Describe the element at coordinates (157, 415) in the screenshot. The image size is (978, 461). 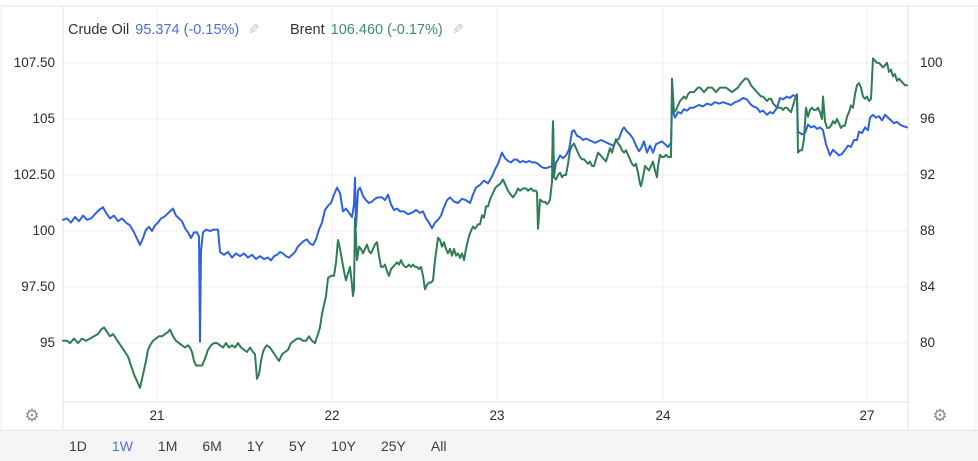
I see `x-axis-tick-21: 21` at that location.